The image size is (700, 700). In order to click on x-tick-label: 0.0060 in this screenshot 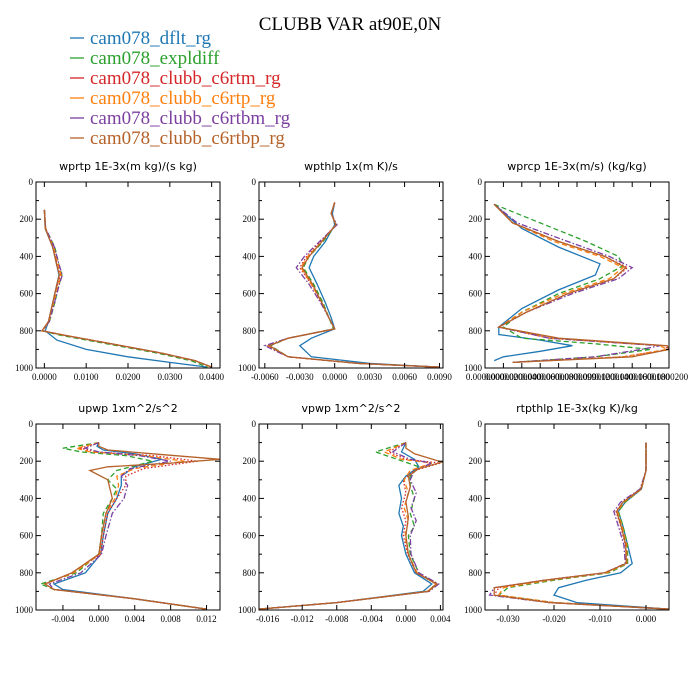, I will do `click(404, 377)`.